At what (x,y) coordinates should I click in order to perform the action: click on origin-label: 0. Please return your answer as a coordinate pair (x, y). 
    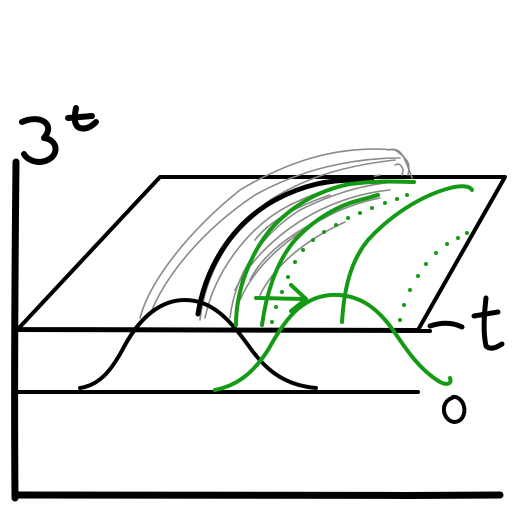
    Looking at the image, I should click on (454, 409).